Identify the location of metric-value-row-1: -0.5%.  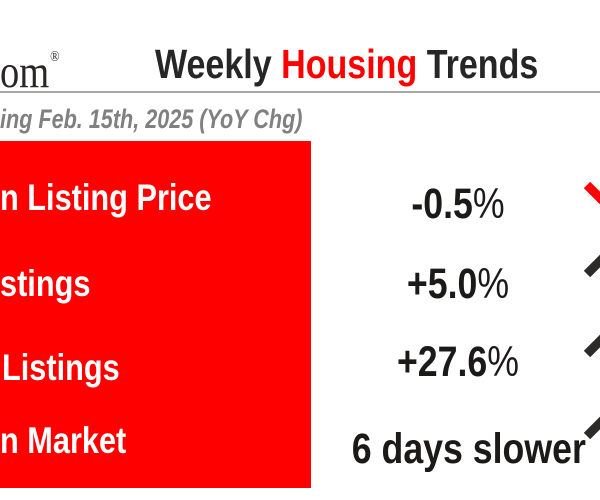
(458, 204).